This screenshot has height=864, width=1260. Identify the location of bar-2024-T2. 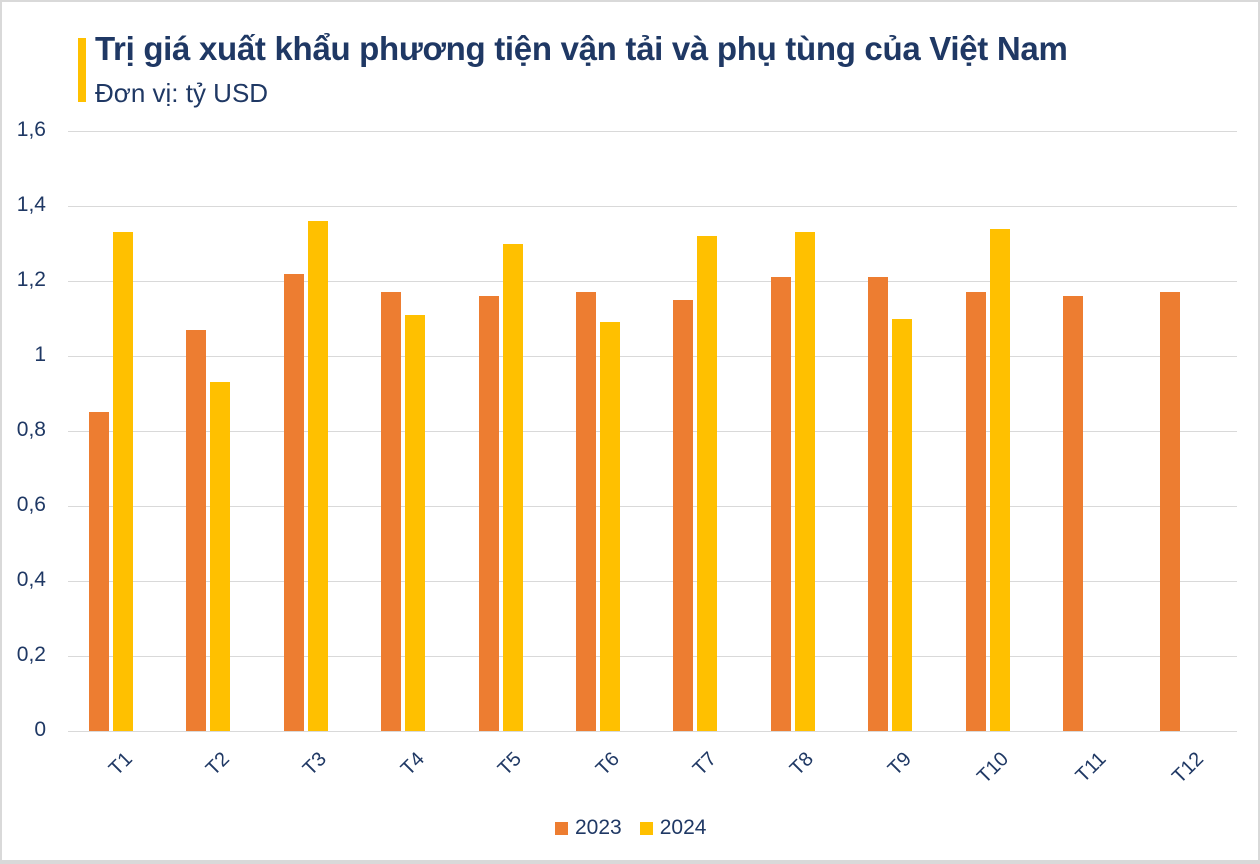
(220, 556).